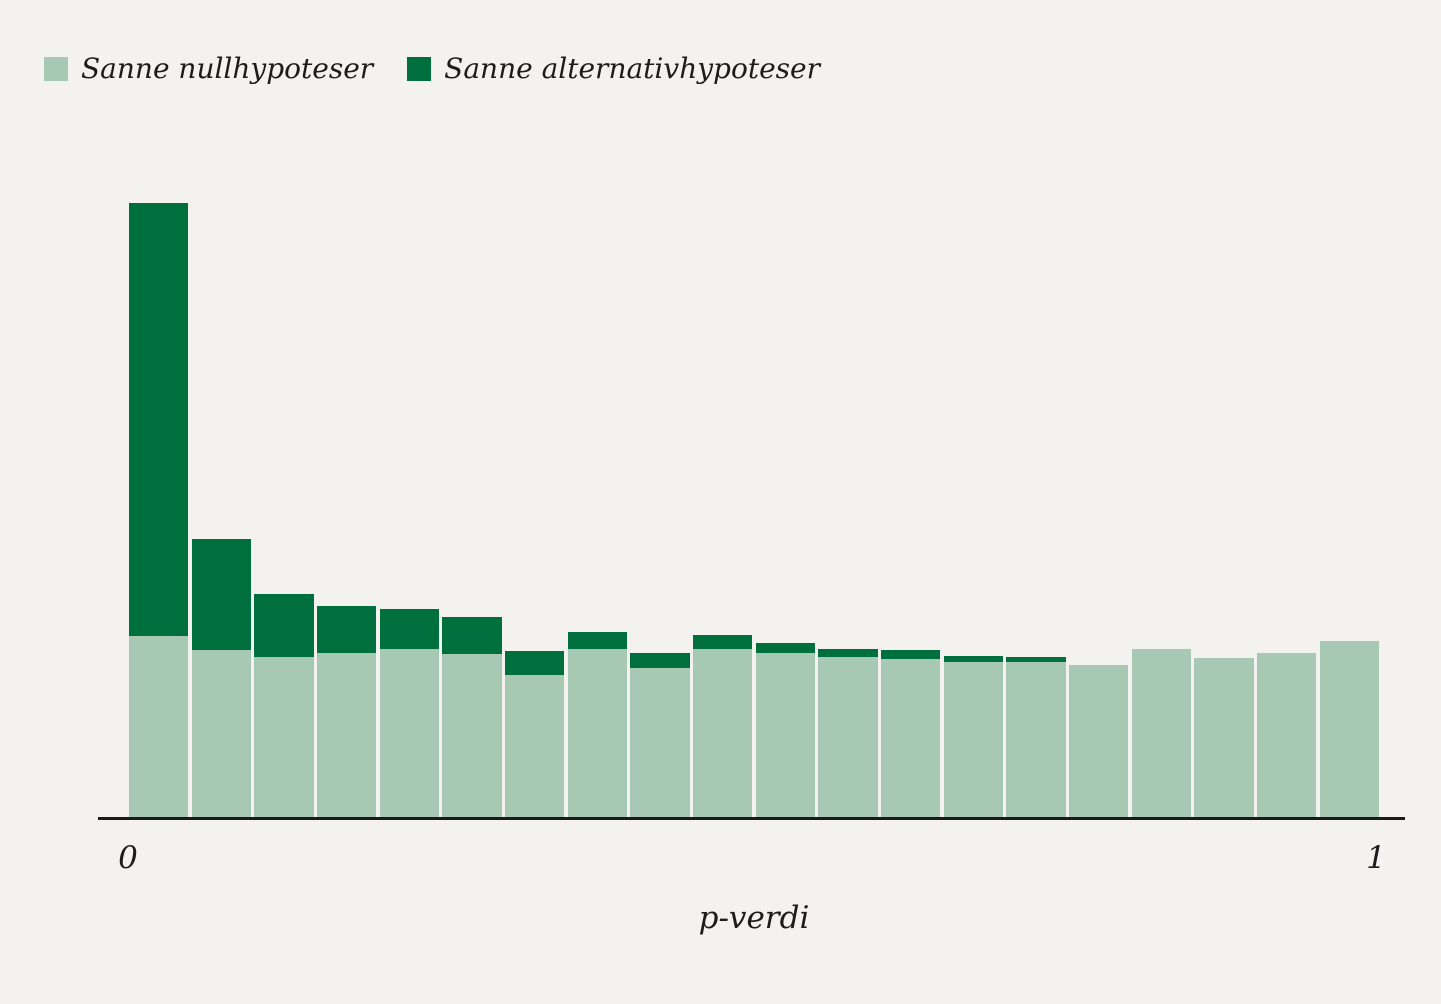  I want to click on legend-label-null: Sanne nullhypoteser, so click(227, 68).